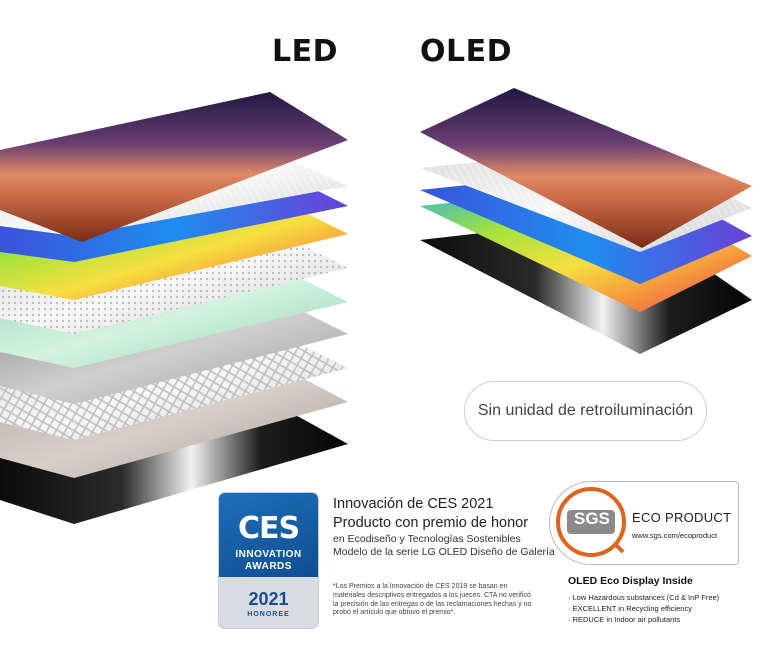 The width and height of the screenshot is (768, 656). What do you see at coordinates (466, 51) in the screenshot?
I see `oled-heading: OLED` at bounding box center [466, 51].